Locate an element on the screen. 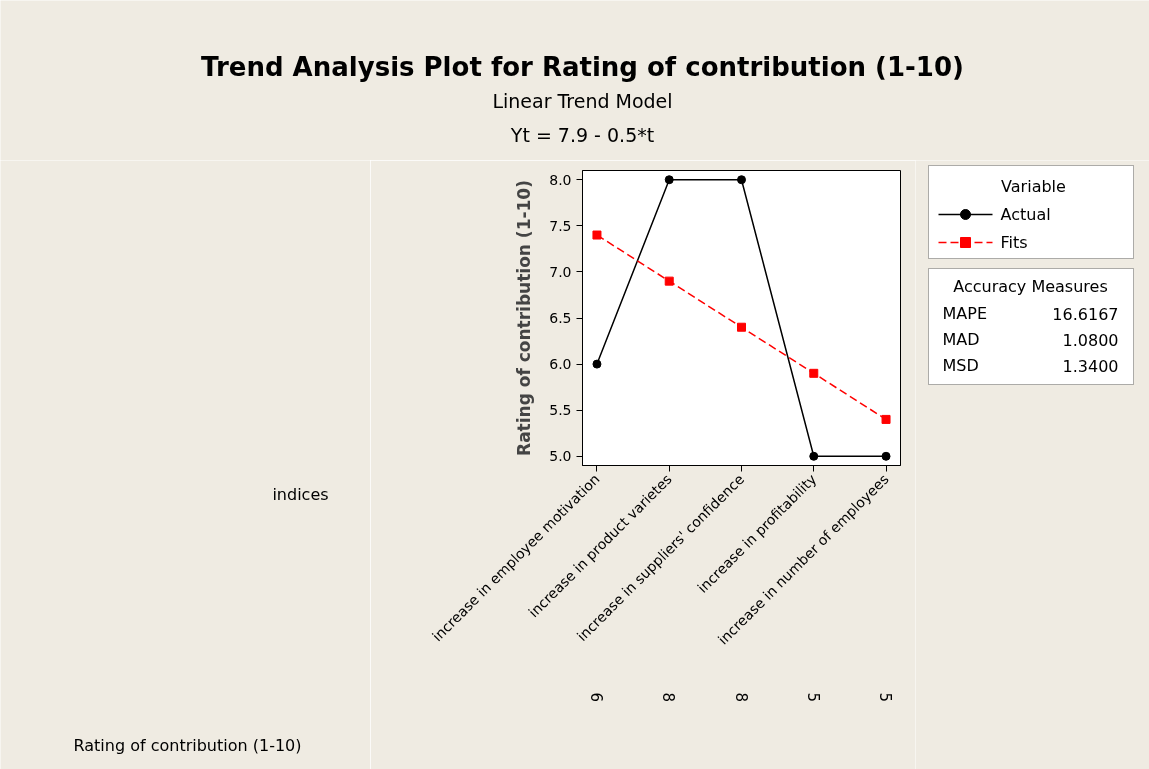  text: MAPE is located at coordinates (965, 313).